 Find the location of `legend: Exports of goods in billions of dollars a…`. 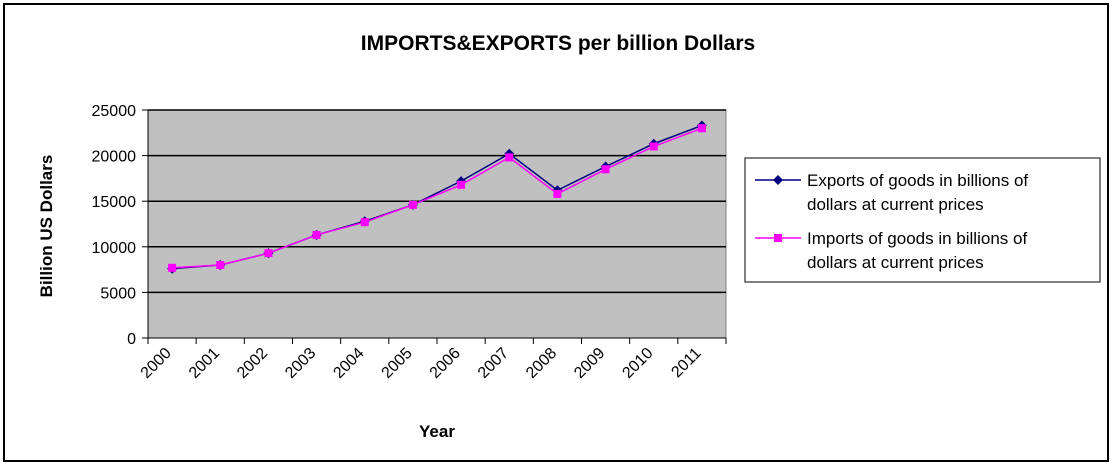

legend: Exports of goods in billions of dollars a… is located at coordinates (922, 220).